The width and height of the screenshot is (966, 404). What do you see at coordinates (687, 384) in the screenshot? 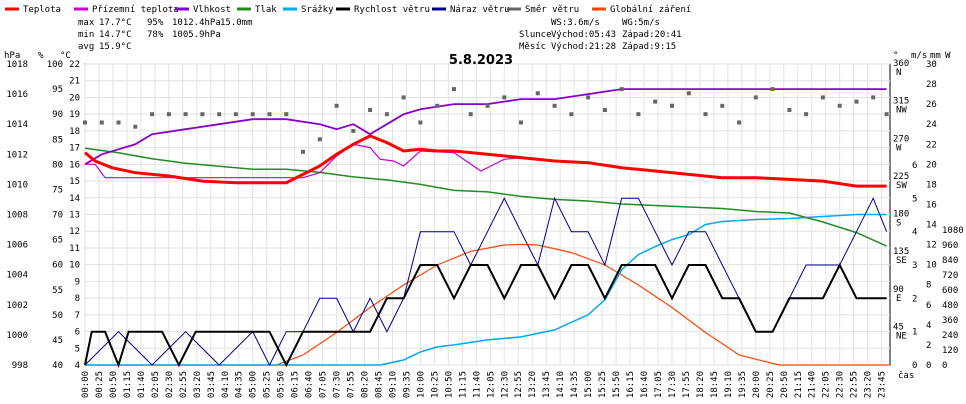
I see `x-tick-label: 17:55` at bounding box center [687, 384].